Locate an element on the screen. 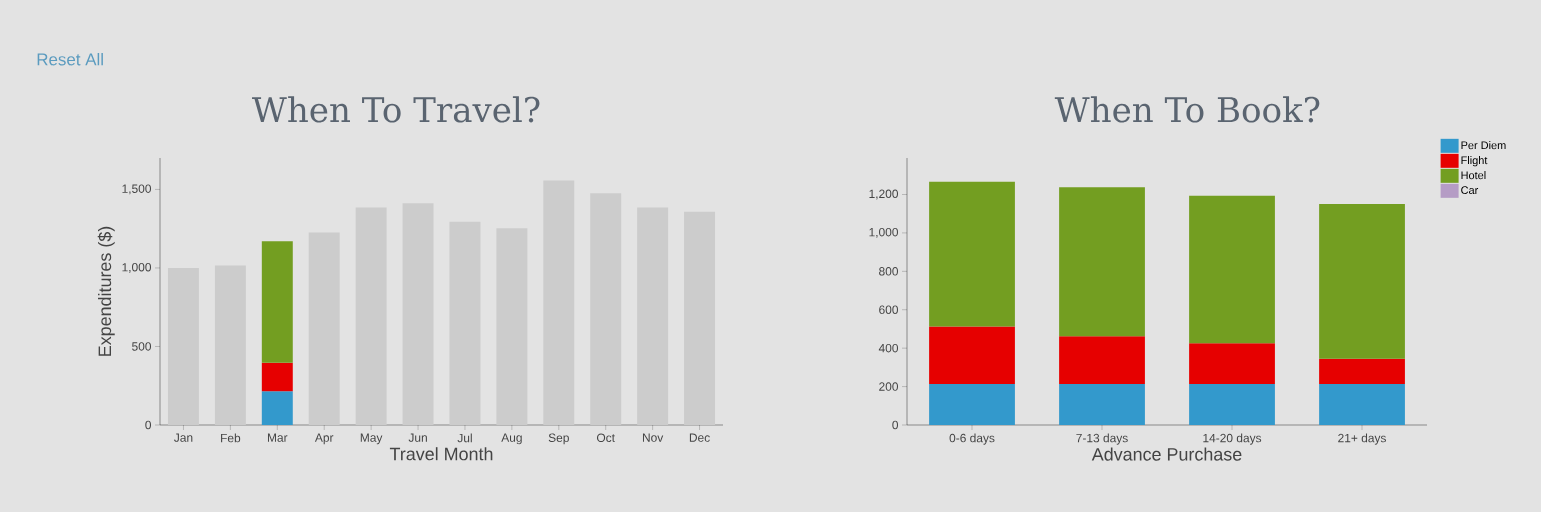 Image resolution: width=1541 pixels, height=512 pixels. chart-title: When To Travel? is located at coordinates (396, 109).